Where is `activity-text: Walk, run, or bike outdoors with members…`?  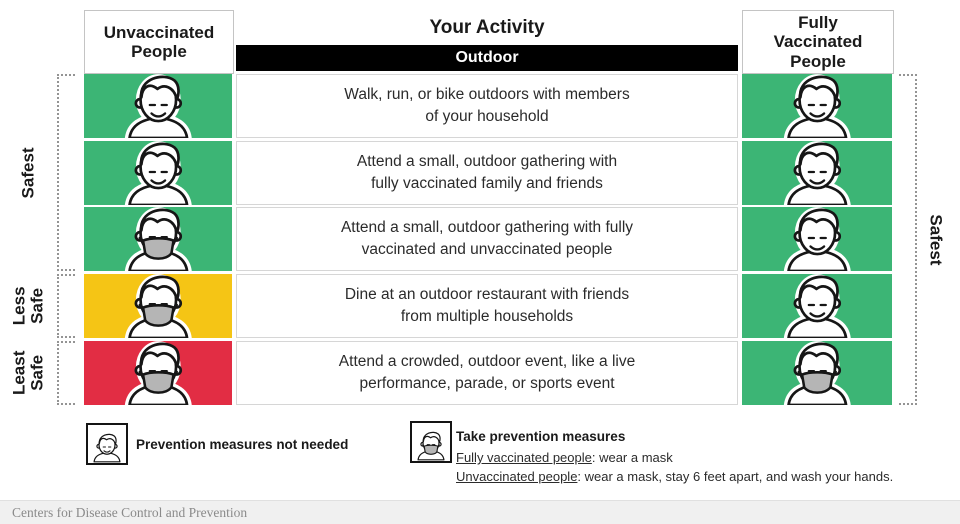
activity-text: Walk, run, or bike outdoors with members… is located at coordinates (487, 105).